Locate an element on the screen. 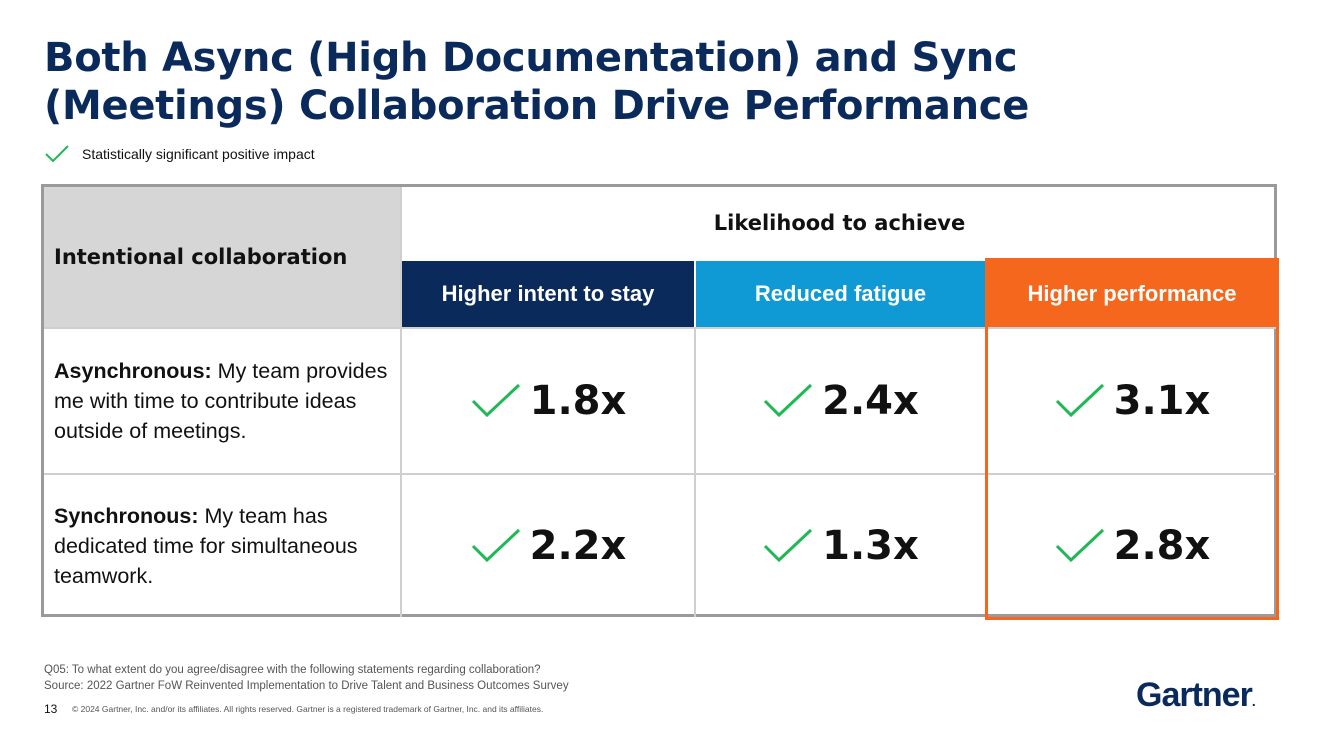 The height and width of the screenshot is (752, 1336). column-header-intent-to-stay: Higher intent to stay is located at coordinates (548, 294).